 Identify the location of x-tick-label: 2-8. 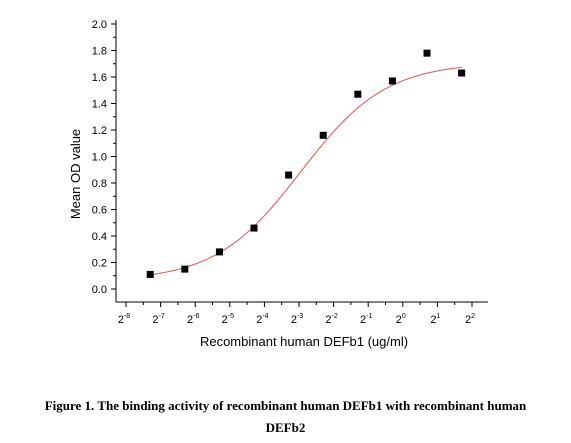
(124, 319).